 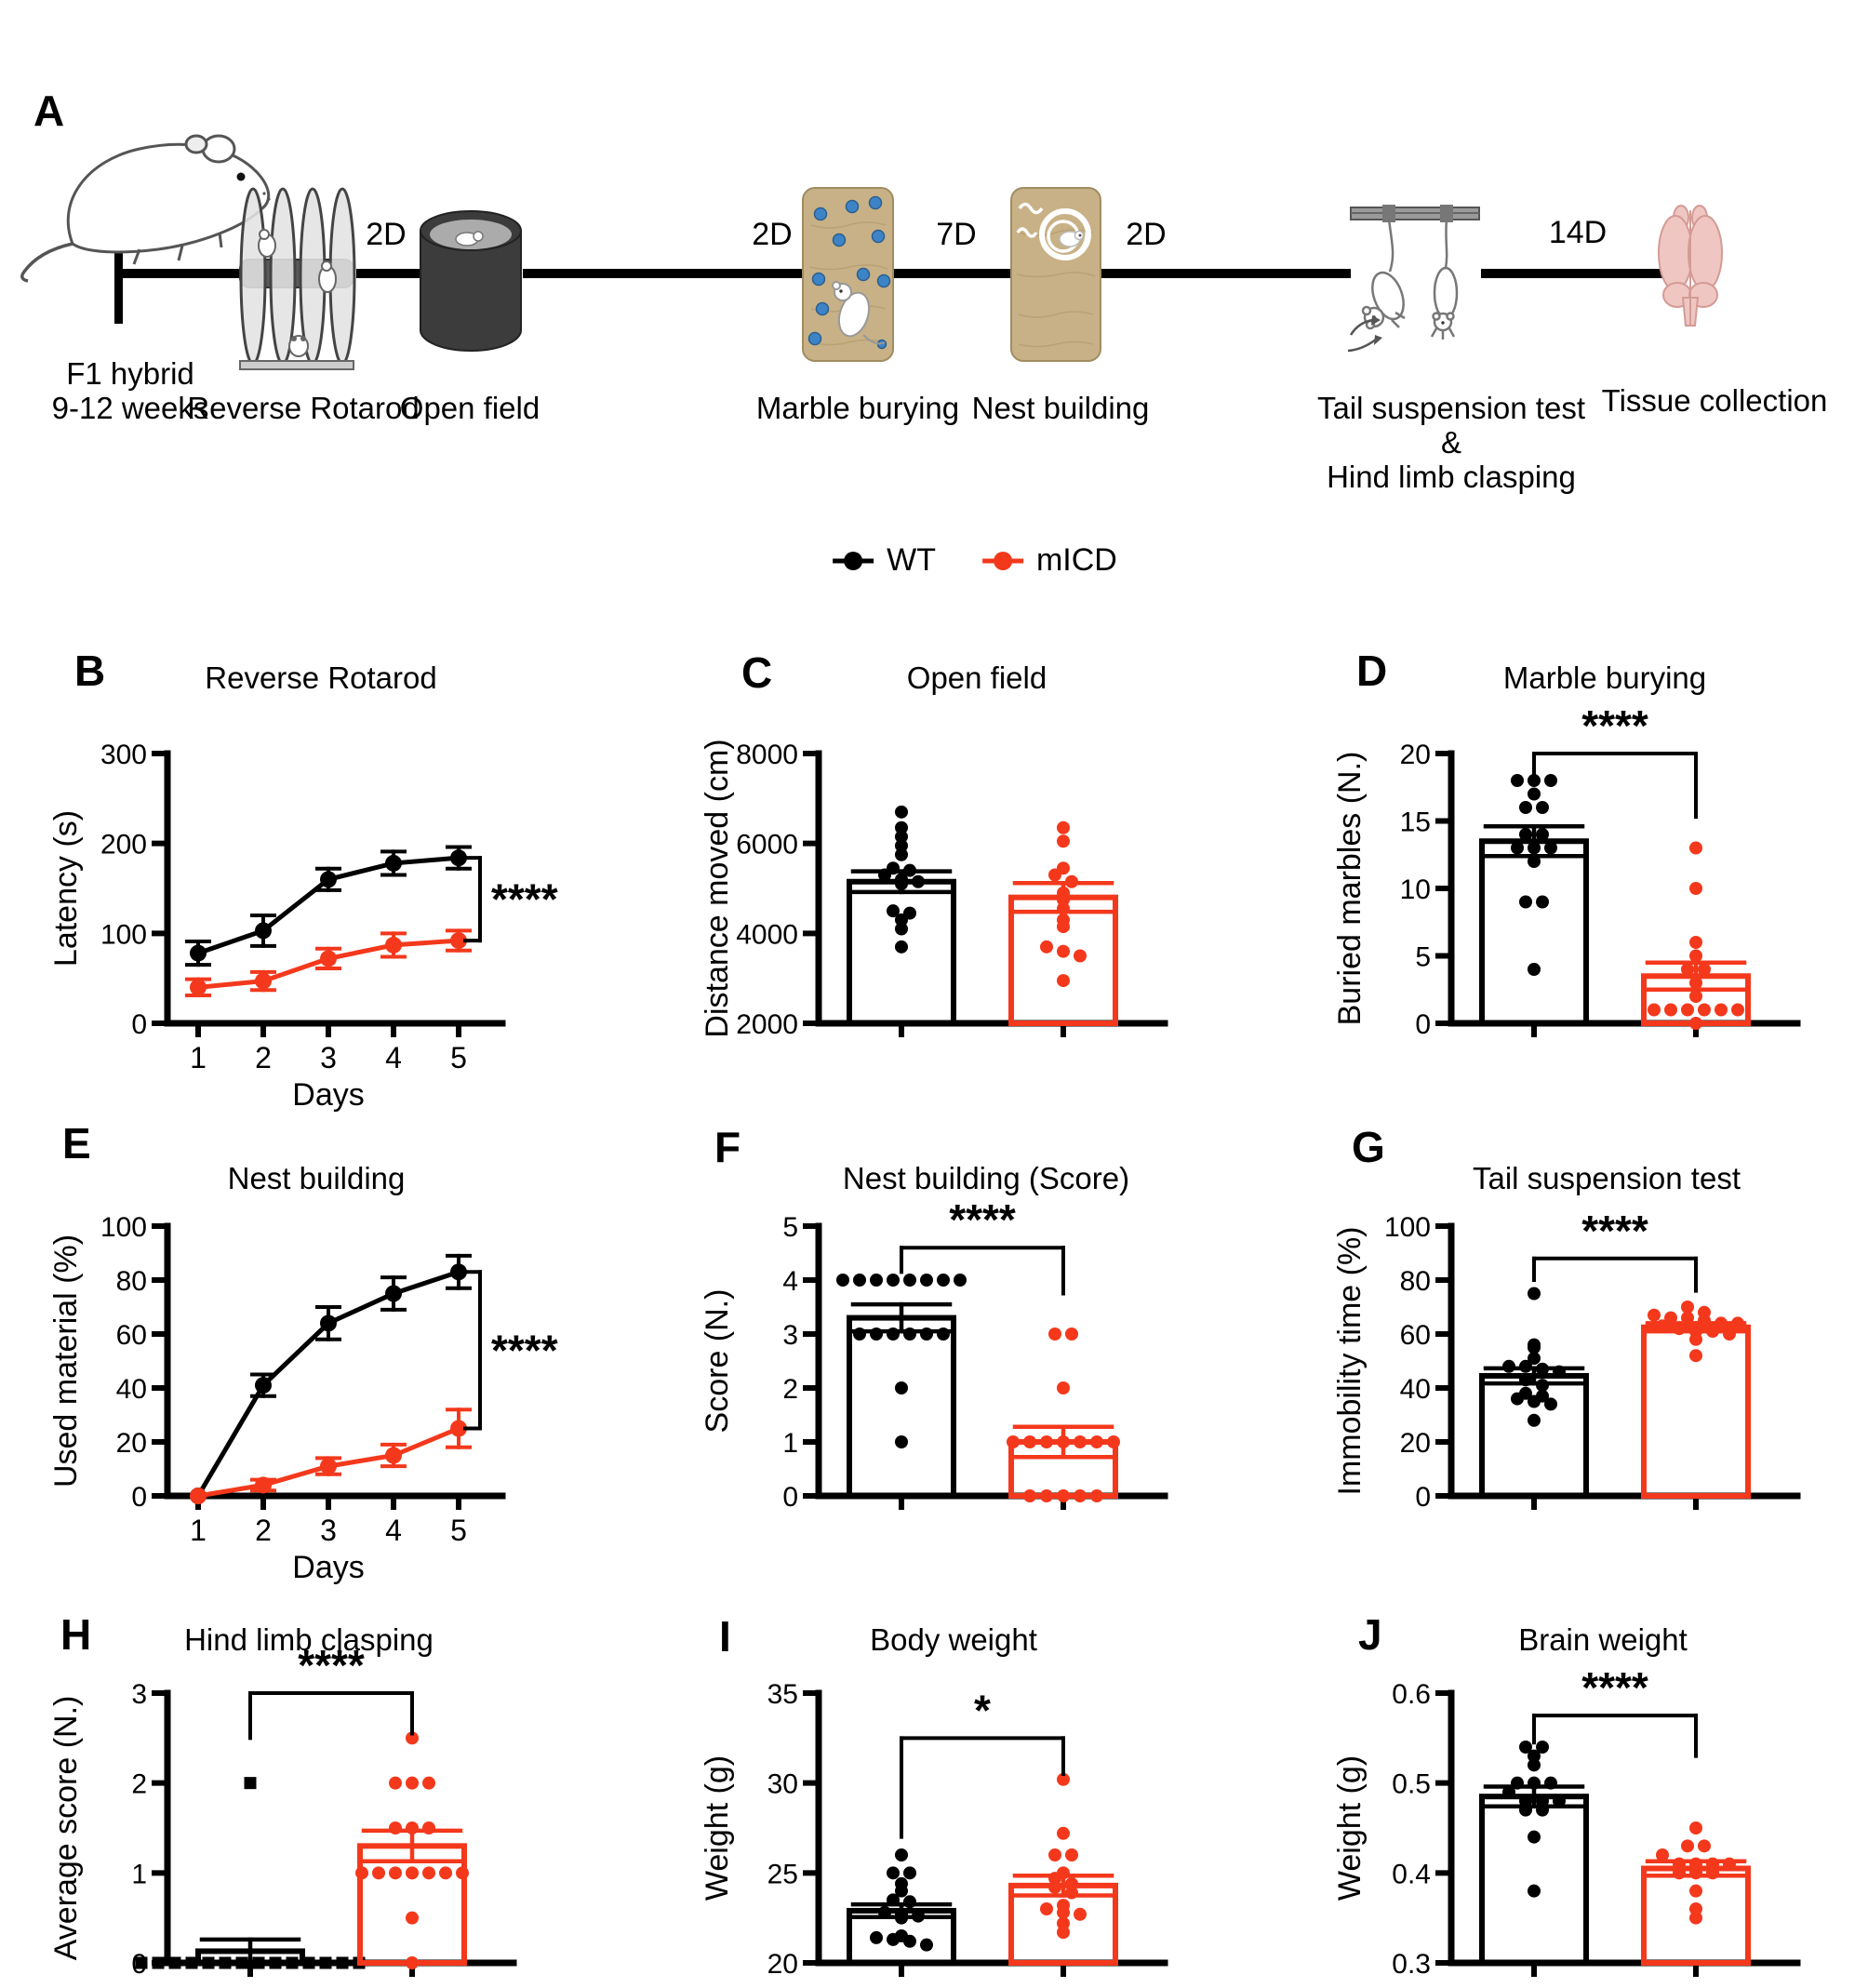 What do you see at coordinates (1413, 279) in the screenshot?
I see `tail-suspension-icon` at bounding box center [1413, 279].